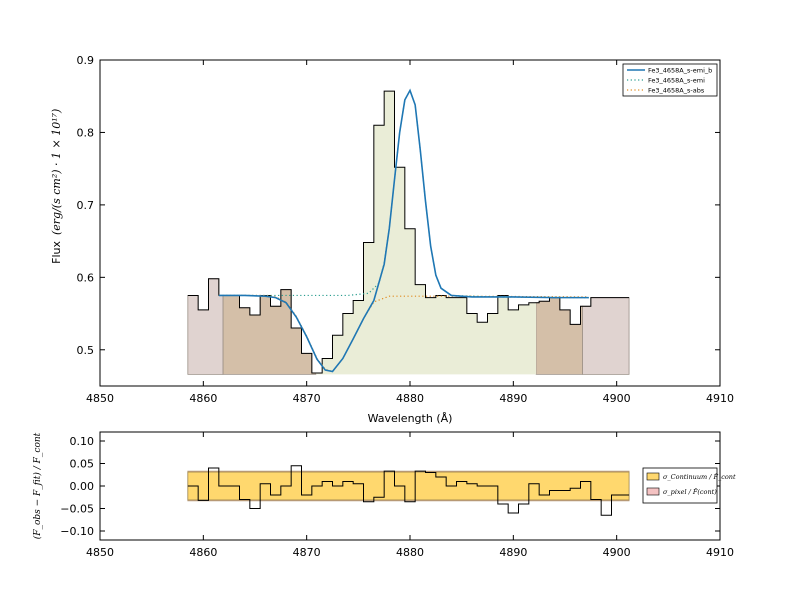 Image resolution: width=800 pixels, height=604 pixels. Describe the element at coordinates (676, 91) in the screenshot. I see `legend-label-2: Fe3_4658A_s-abs` at that location.